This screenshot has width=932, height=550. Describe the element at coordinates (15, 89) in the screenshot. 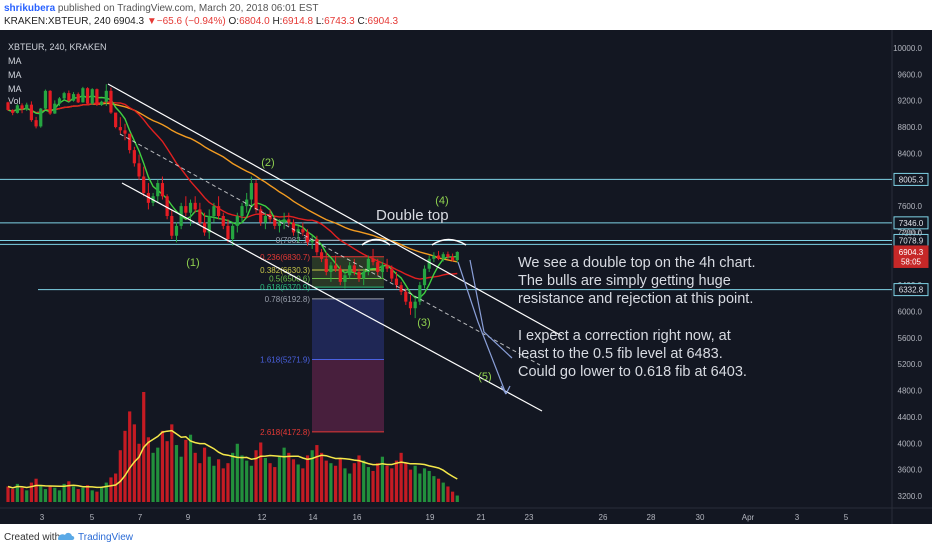

I see `indicator-ma-3: MA` at that location.